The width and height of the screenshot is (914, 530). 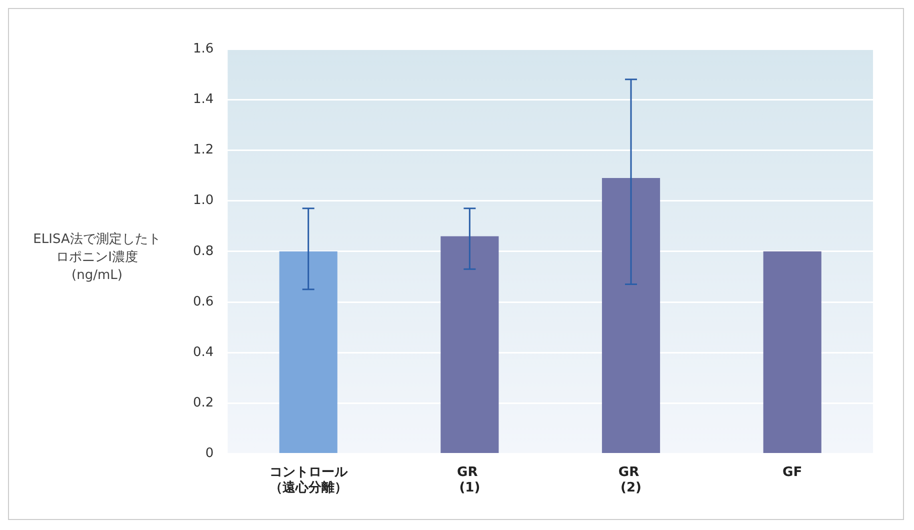 What do you see at coordinates (203, 150) in the screenshot?
I see `y-tick-label: 1.2` at bounding box center [203, 150].